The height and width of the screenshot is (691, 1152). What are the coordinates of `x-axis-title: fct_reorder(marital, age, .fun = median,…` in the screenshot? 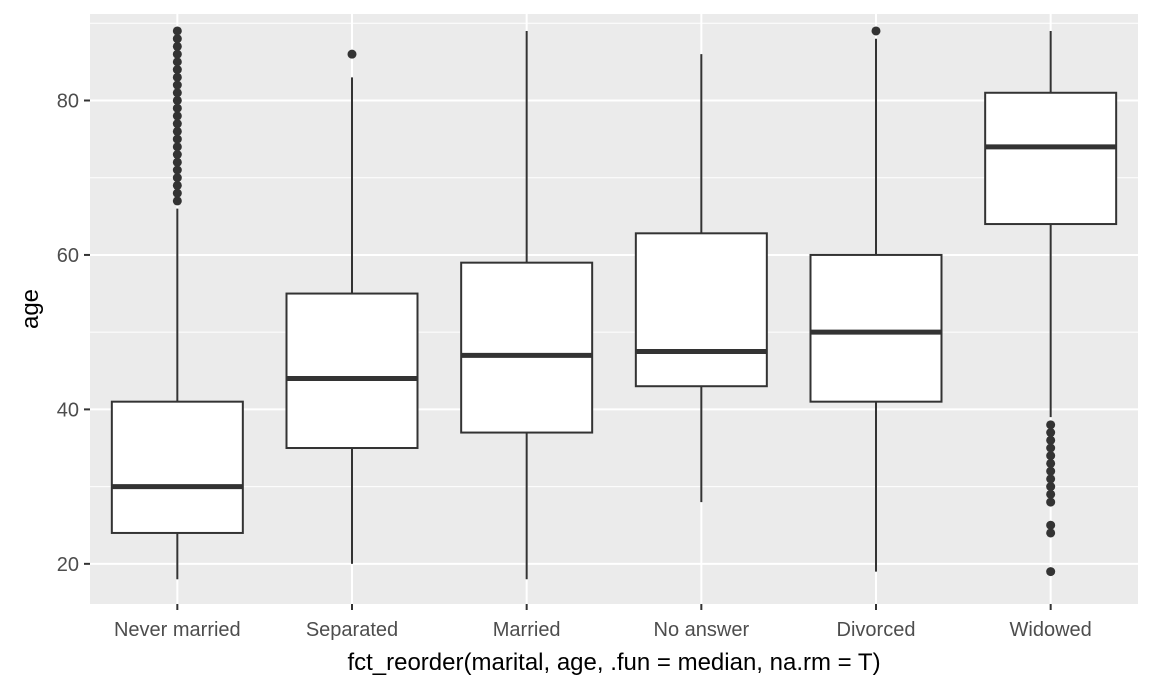 It's located at (613, 662).